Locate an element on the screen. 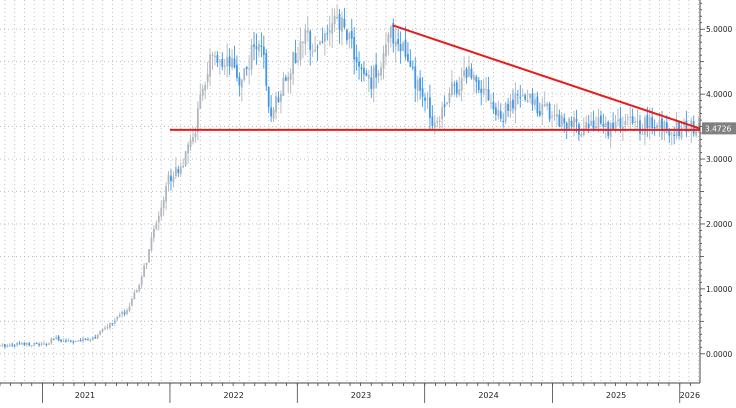 The height and width of the screenshot is (408, 736). last-value-label: 3.4726 is located at coordinates (718, 128).